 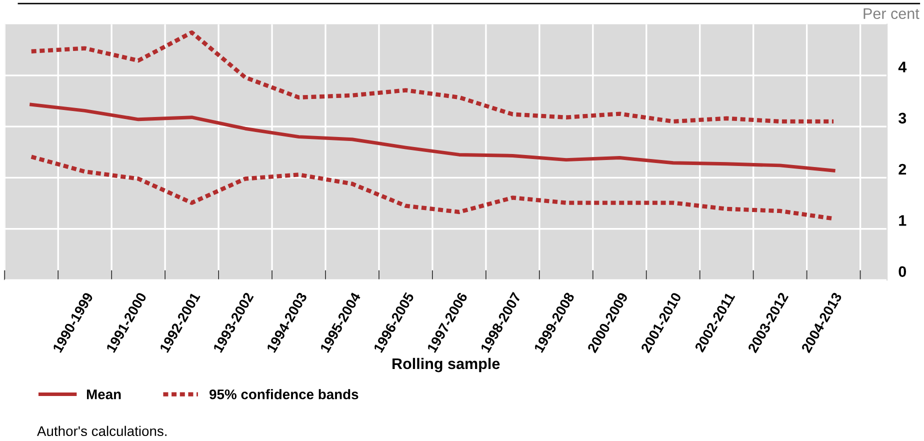 I want to click on y-tick-label: 4, so click(x=902, y=67).